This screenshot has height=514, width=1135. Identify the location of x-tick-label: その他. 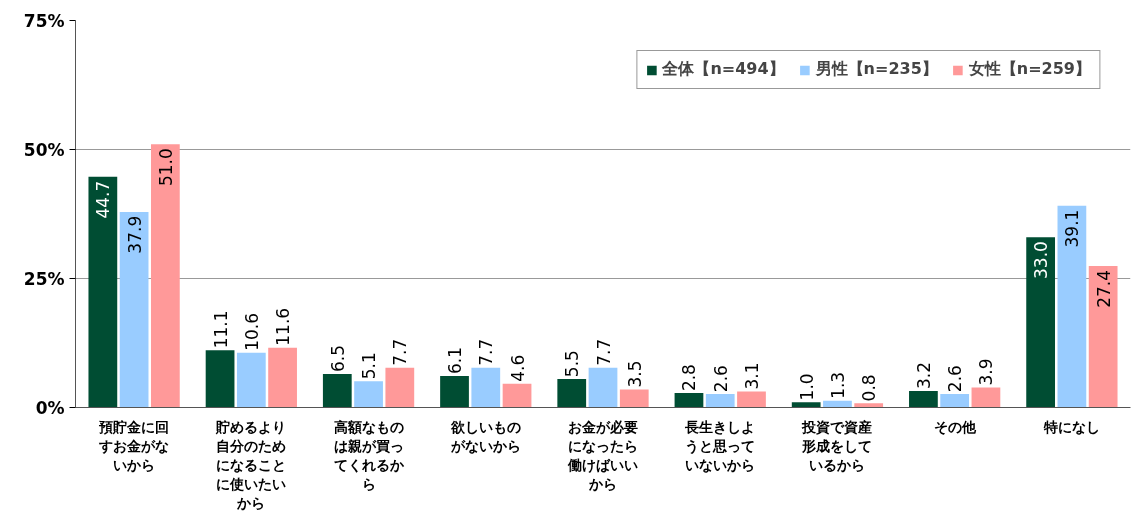
(955, 426).